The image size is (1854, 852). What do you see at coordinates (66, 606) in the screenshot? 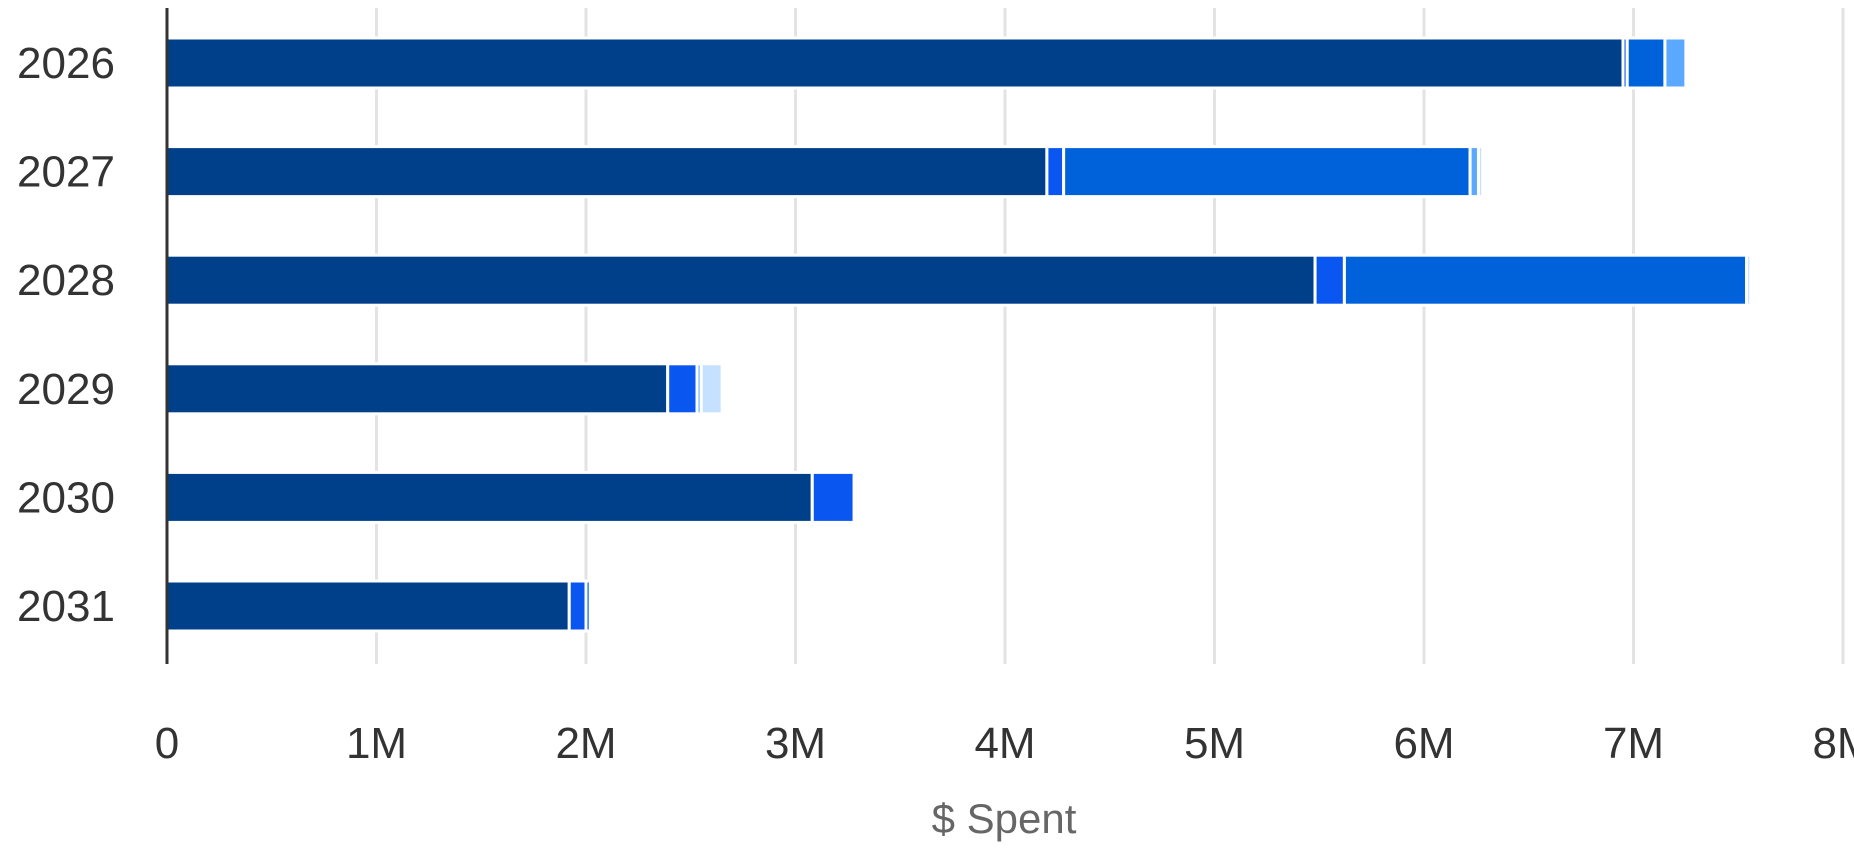
I see `category-label: 2031` at bounding box center [66, 606].